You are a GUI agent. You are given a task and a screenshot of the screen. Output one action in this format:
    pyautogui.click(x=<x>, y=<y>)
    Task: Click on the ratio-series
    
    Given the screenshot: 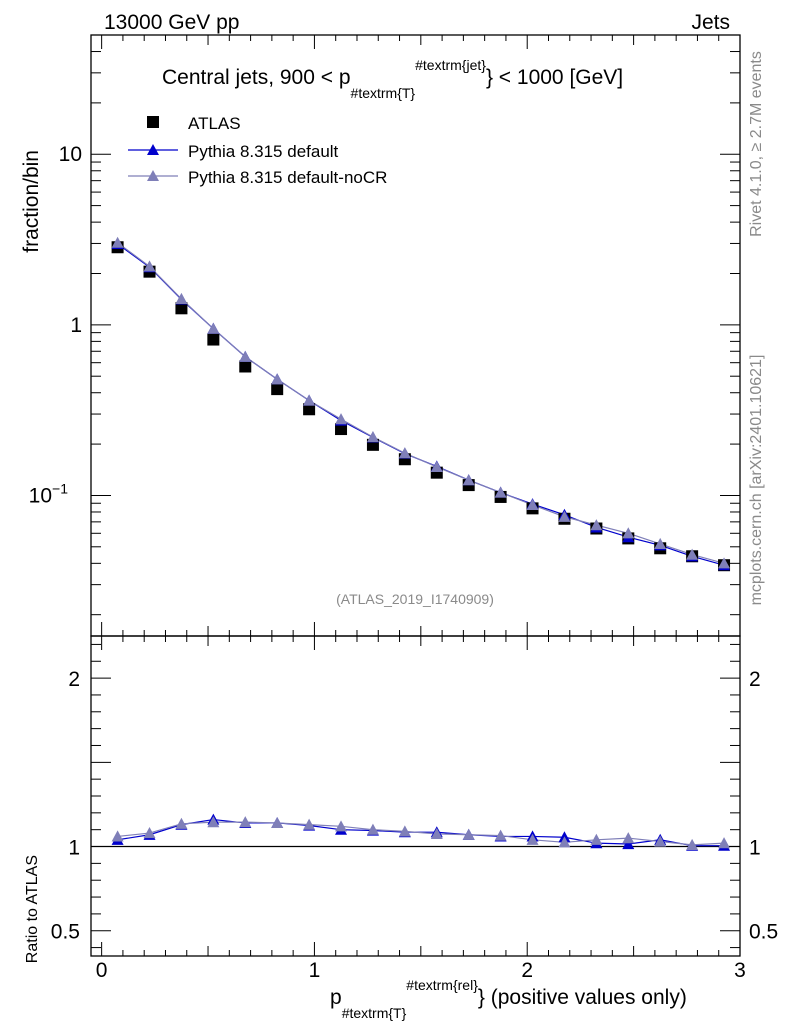 What is the action you would take?
    pyautogui.click(x=421, y=832)
    